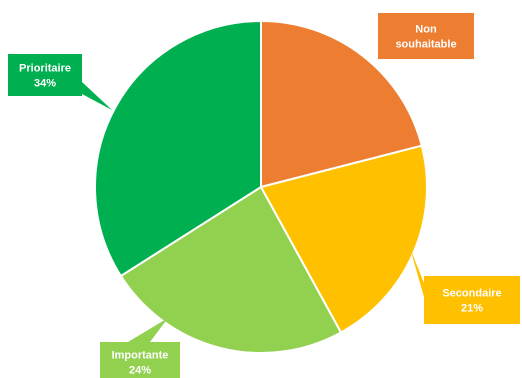 This screenshot has height=378, width=522. I want to click on pie-slice-non-souhaitable, so click(342, 104).